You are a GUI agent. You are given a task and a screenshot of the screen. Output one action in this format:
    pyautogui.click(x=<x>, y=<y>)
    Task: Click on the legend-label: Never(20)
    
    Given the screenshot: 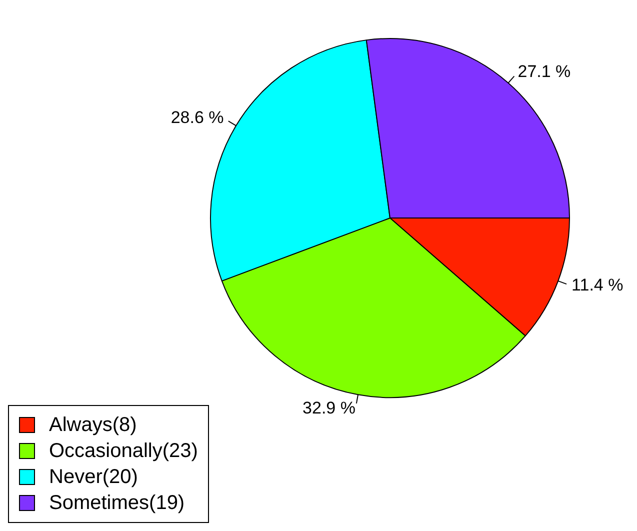 What is the action you would take?
    pyautogui.click(x=93, y=477)
    